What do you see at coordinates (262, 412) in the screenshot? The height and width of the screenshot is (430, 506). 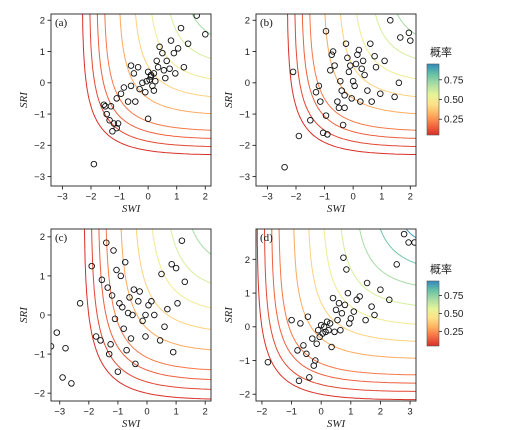 I see `x-tick-label: −2` at bounding box center [262, 412].